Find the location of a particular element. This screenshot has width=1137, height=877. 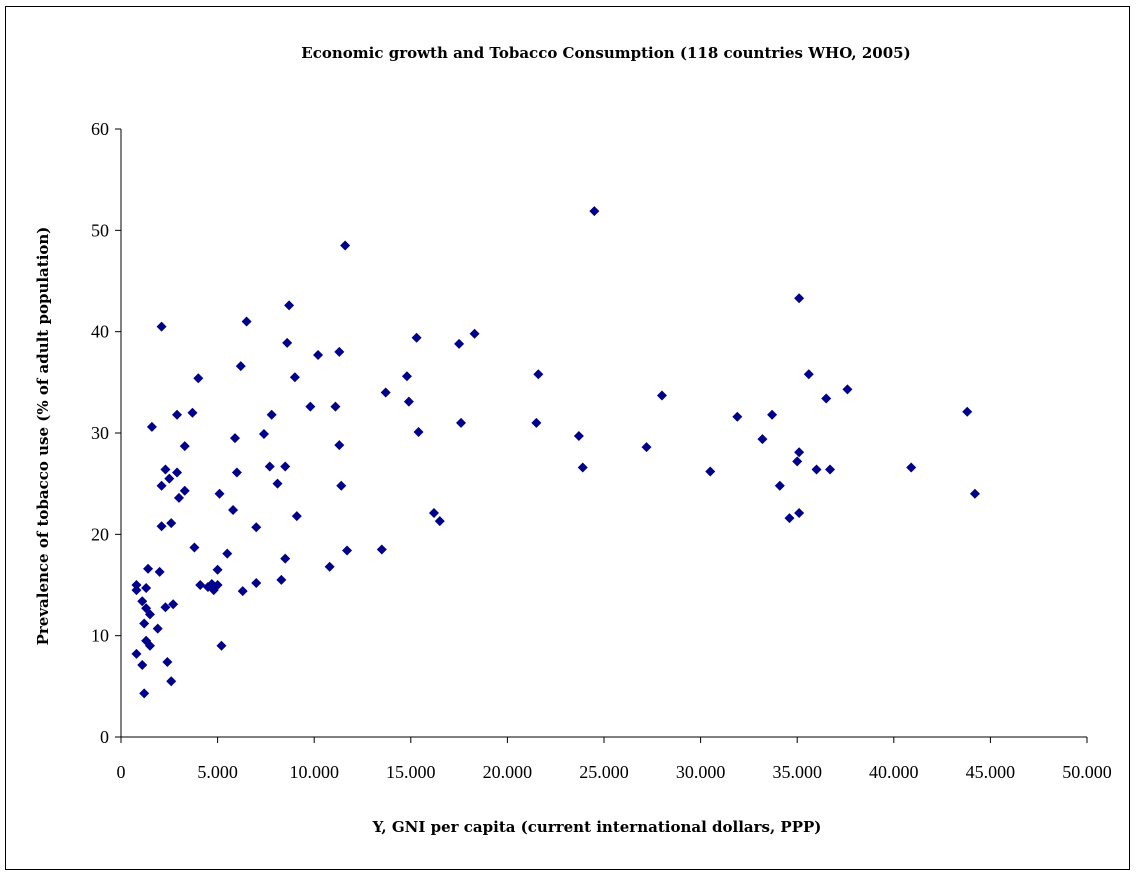

x-tick-label: 5.000 is located at coordinates (217, 772).